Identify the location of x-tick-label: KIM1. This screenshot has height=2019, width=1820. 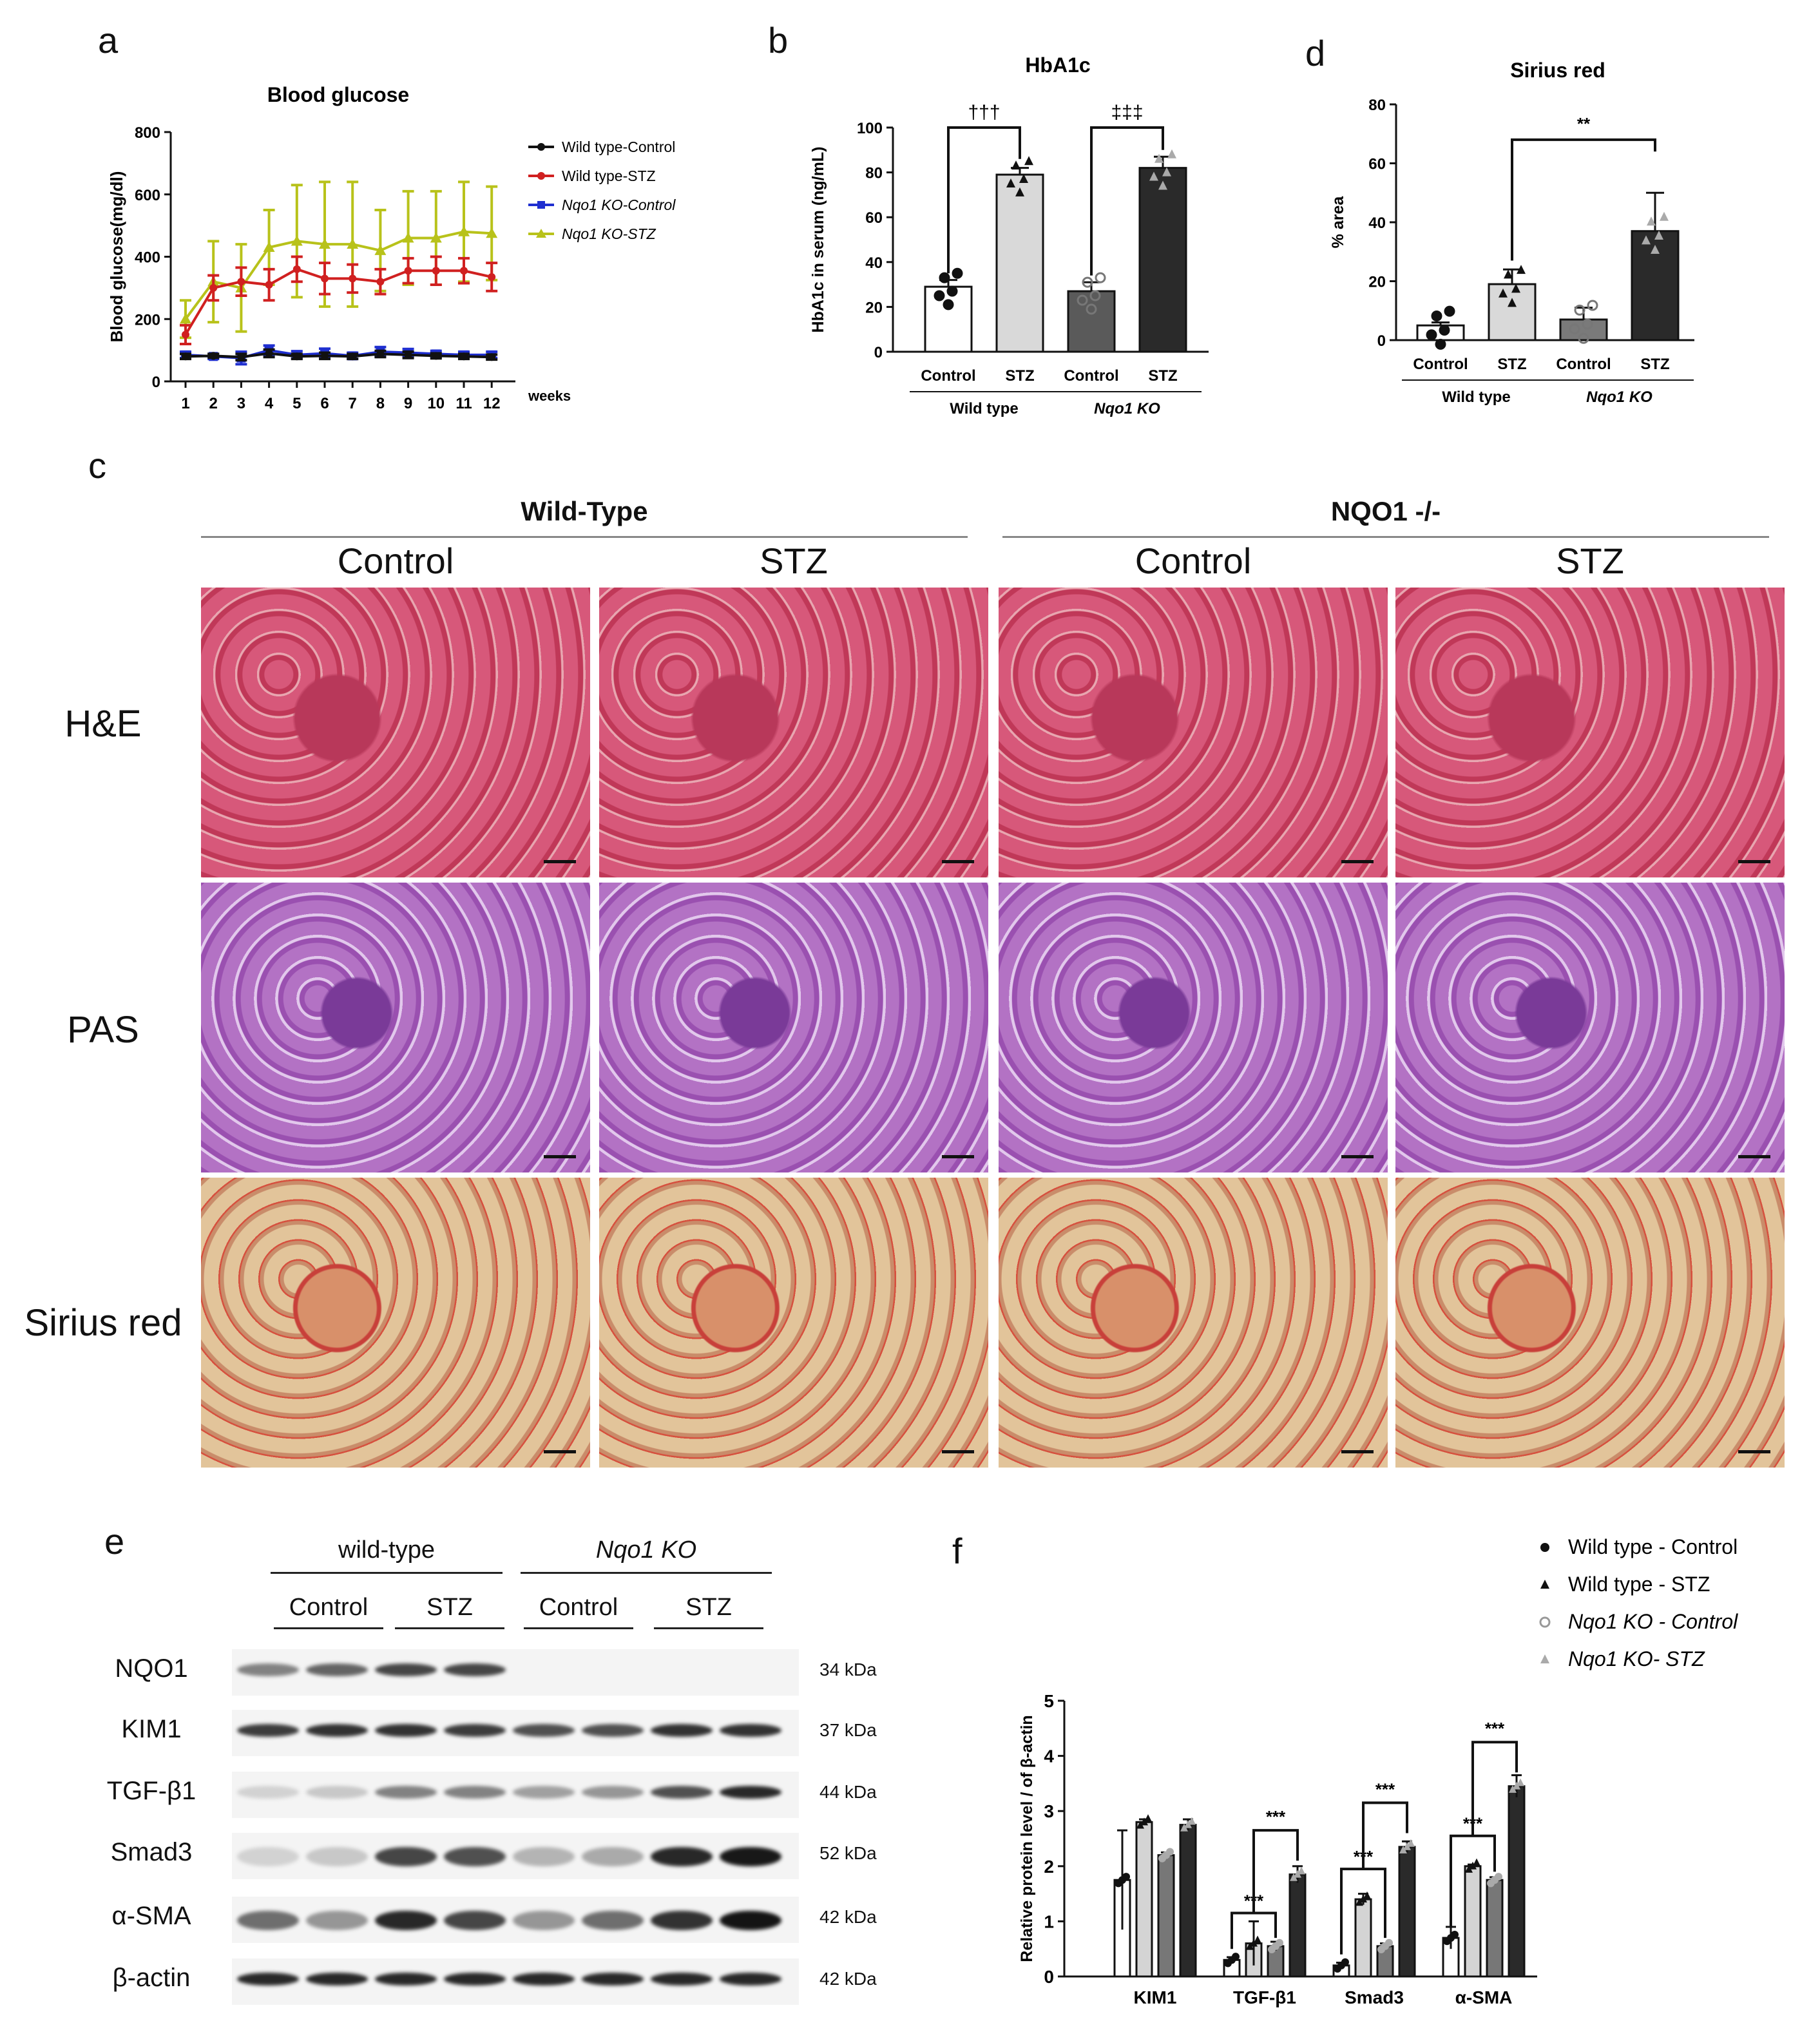
(1155, 1997).